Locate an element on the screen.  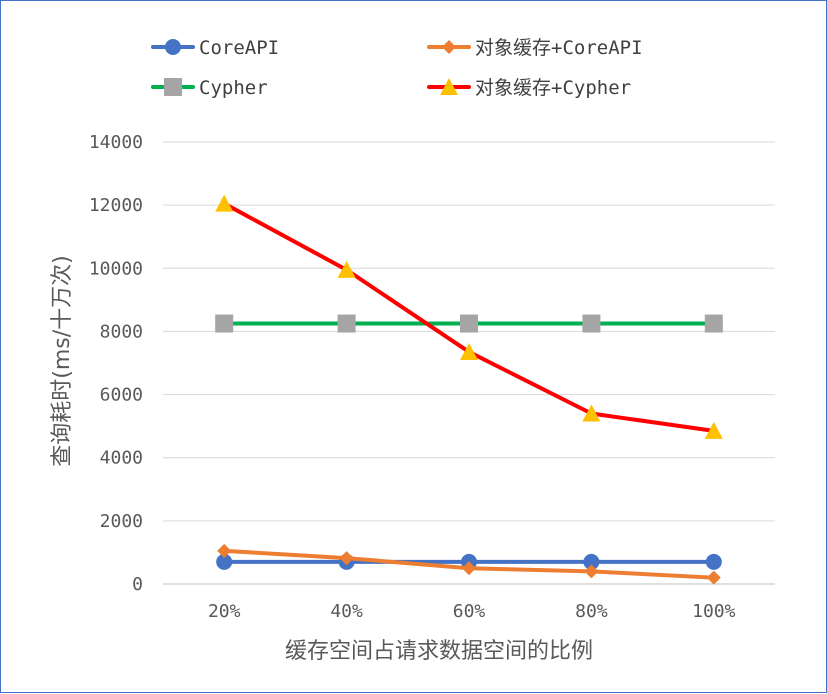
legend-label: 对象缓存+Cypher is located at coordinates (553, 88).